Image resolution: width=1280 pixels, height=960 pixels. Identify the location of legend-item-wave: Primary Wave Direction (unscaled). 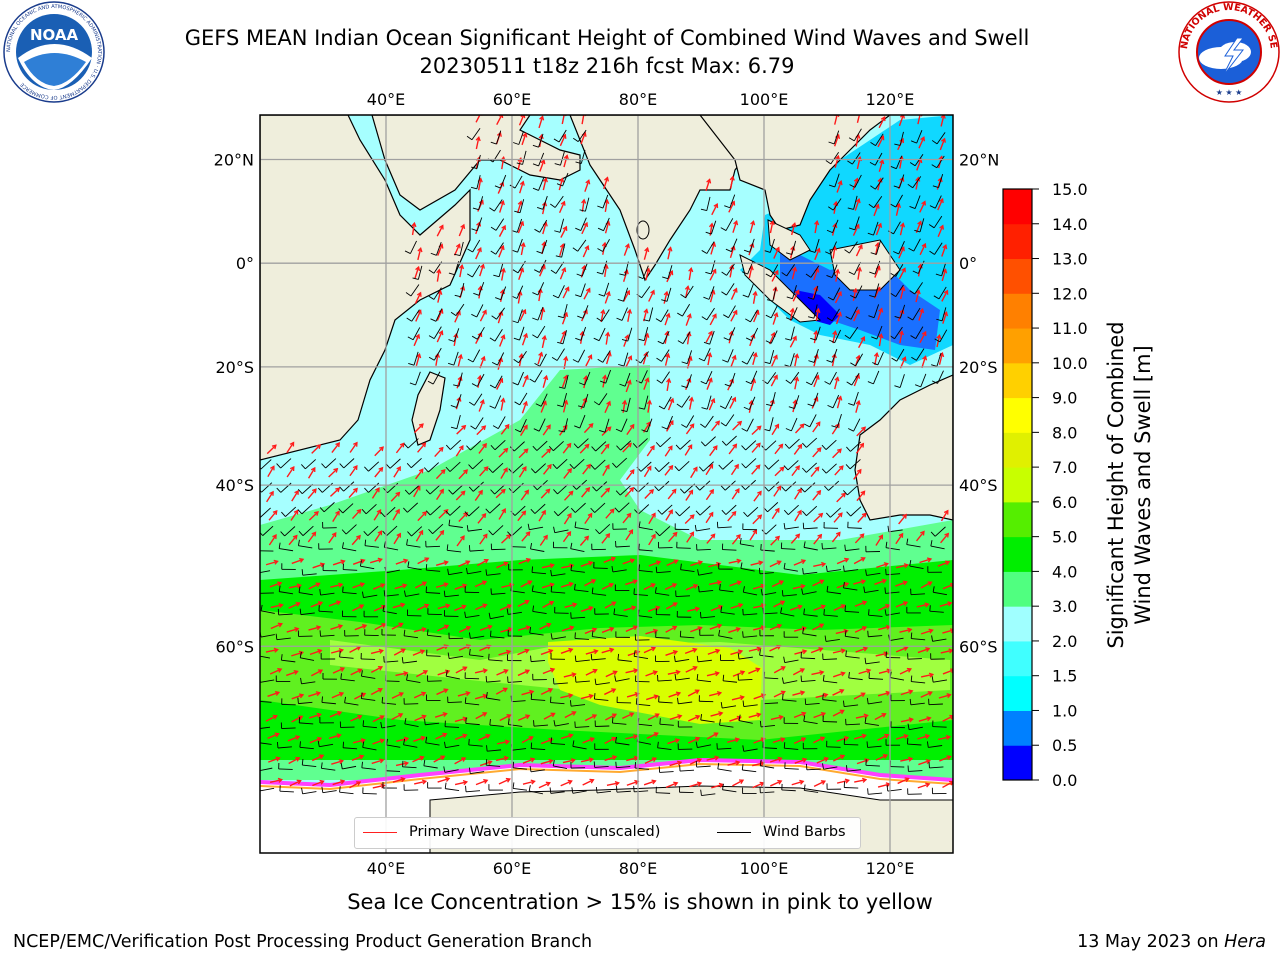
(511, 832).